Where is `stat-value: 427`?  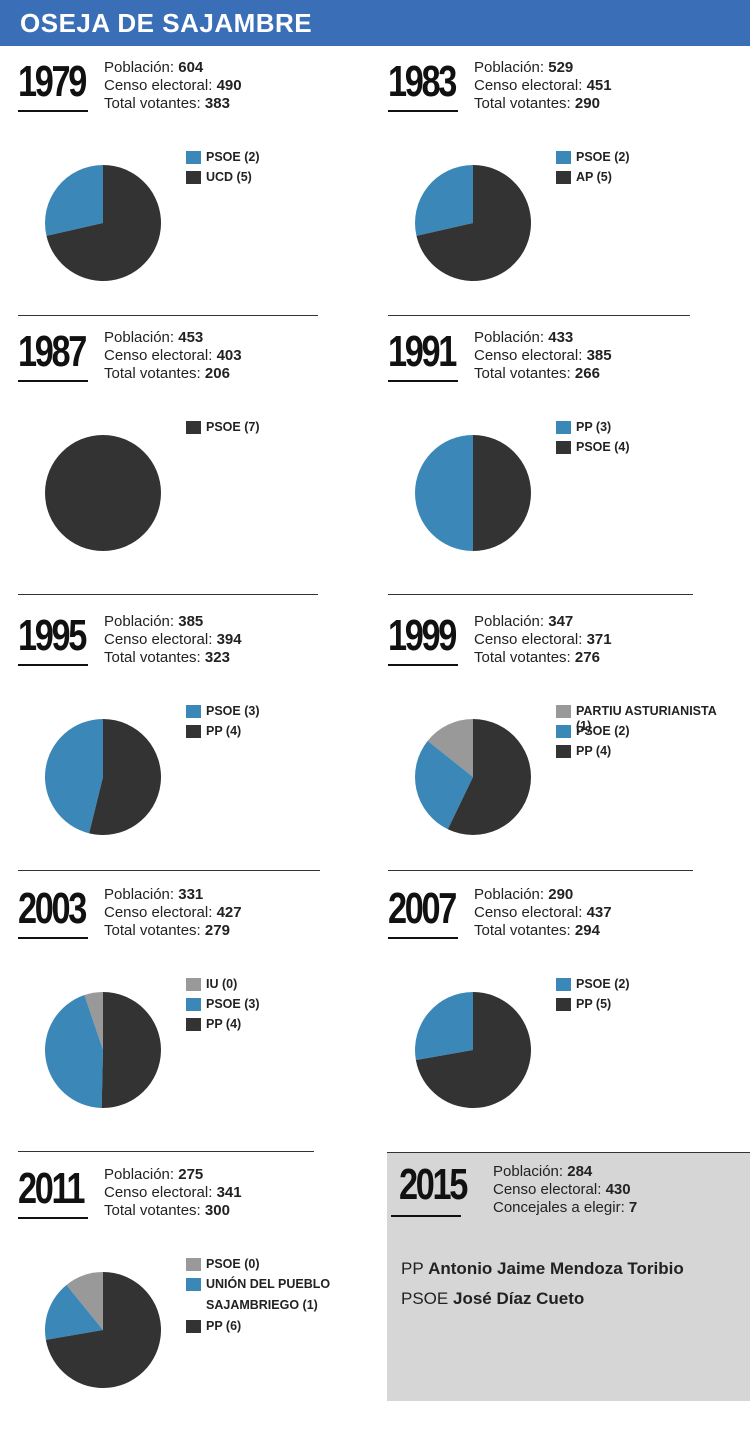
stat-value: 427 is located at coordinates (229, 912).